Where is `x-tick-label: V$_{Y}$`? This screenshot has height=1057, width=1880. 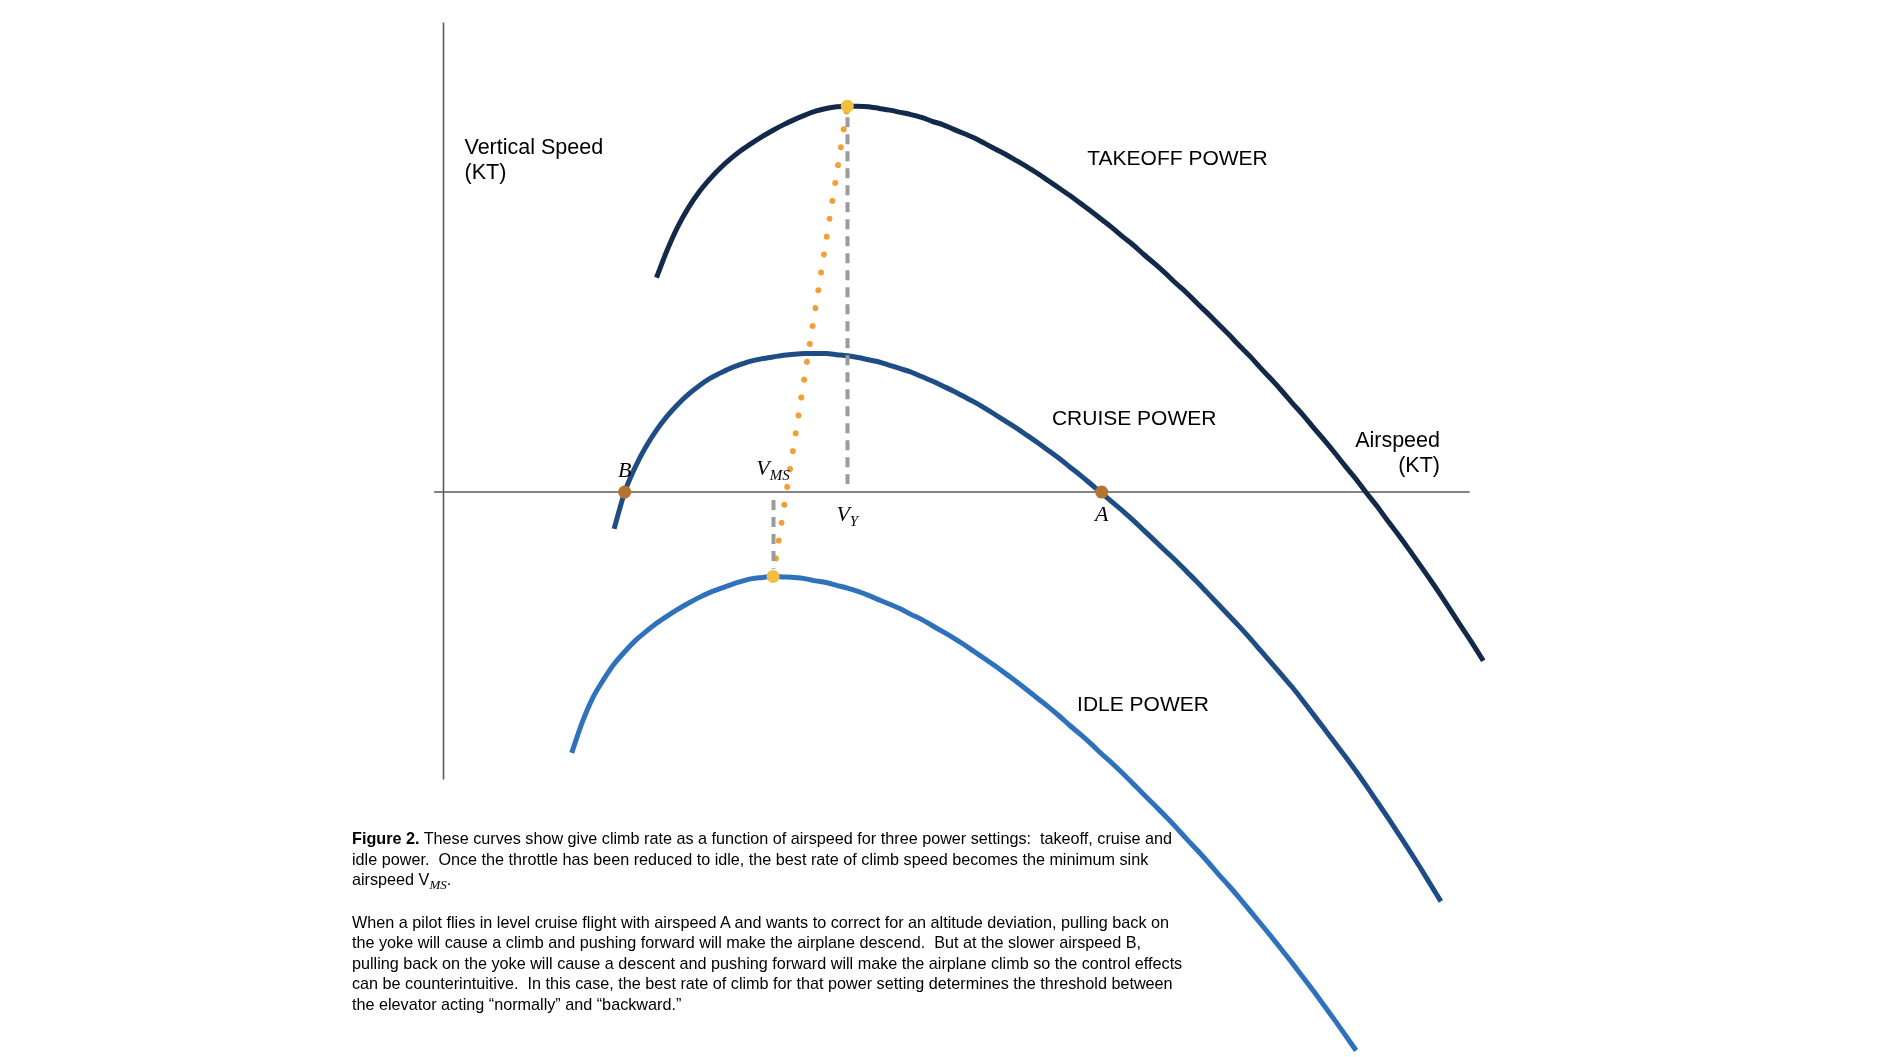 x-tick-label: V$_{Y}$ is located at coordinates (847, 515).